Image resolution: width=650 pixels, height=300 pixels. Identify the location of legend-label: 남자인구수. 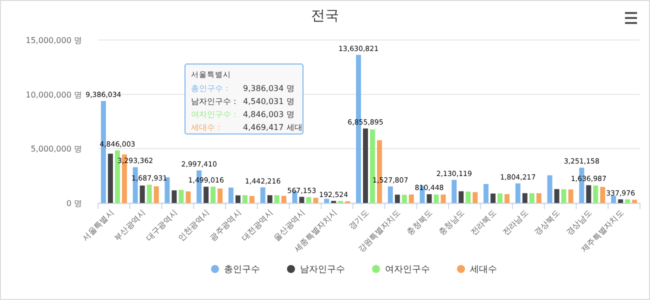
(322, 270).